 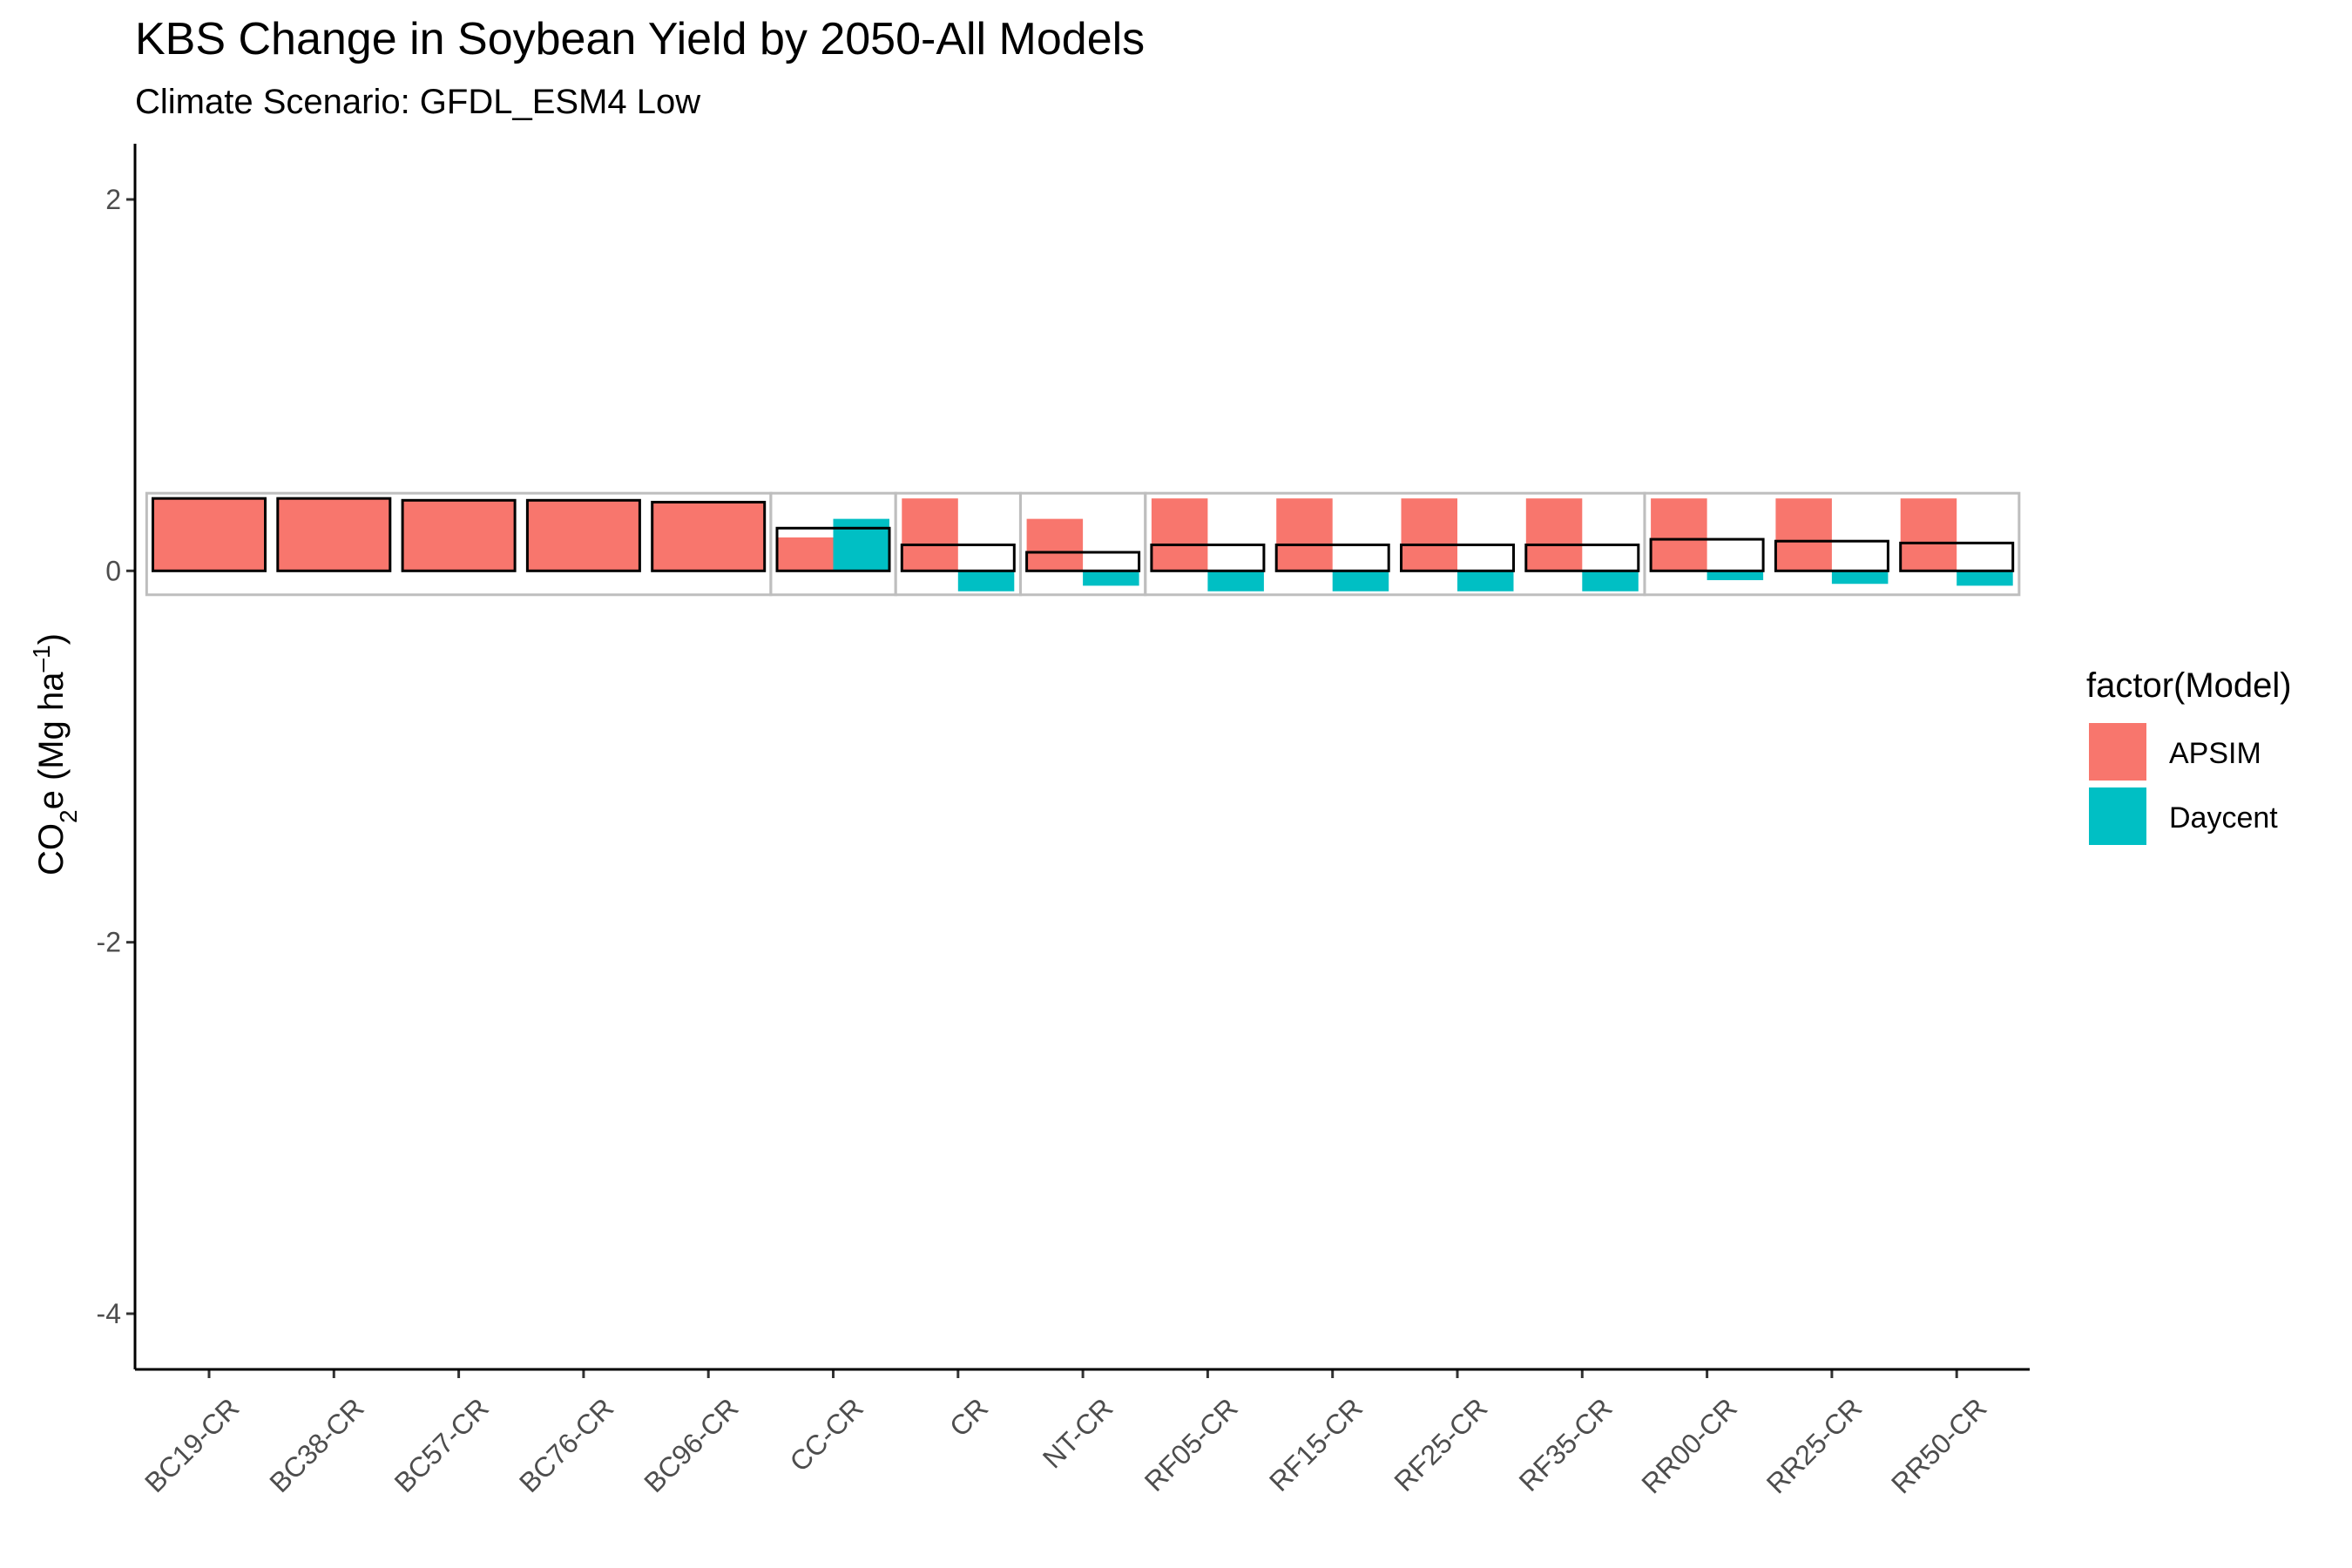 I want to click on bar-daycent-rr00-cr, so click(x=1735, y=575).